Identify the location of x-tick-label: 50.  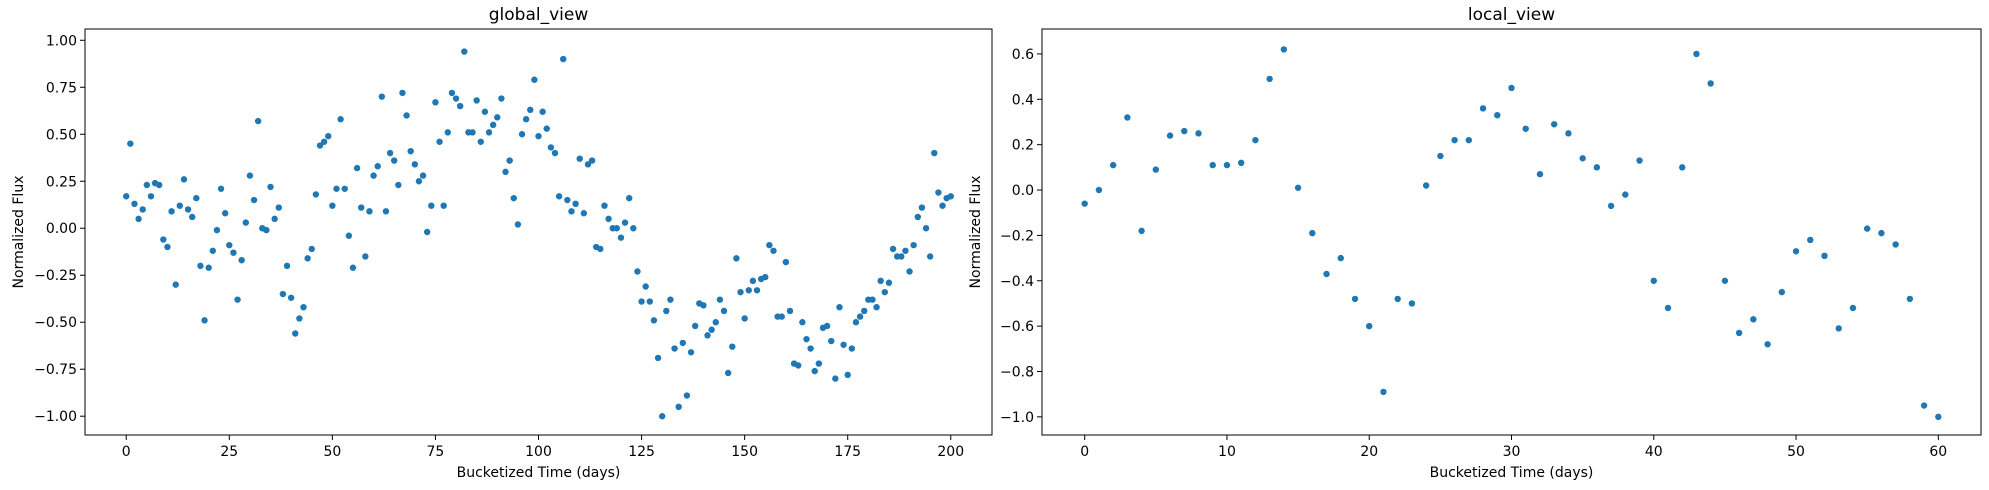
(1796, 452).